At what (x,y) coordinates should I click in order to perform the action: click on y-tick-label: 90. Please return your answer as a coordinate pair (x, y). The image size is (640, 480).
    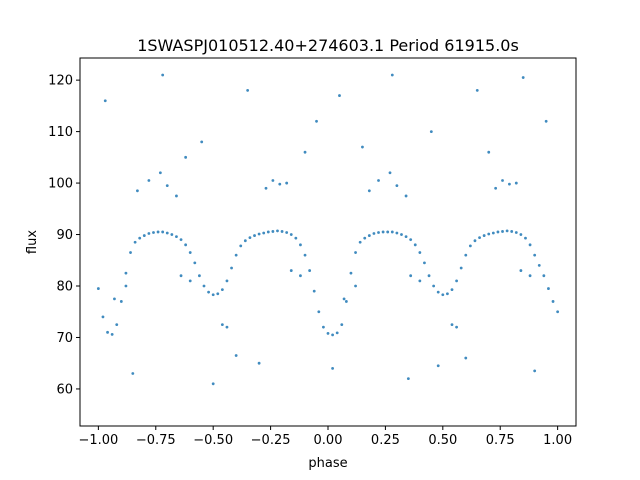
    Looking at the image, I should click on (64, 235).